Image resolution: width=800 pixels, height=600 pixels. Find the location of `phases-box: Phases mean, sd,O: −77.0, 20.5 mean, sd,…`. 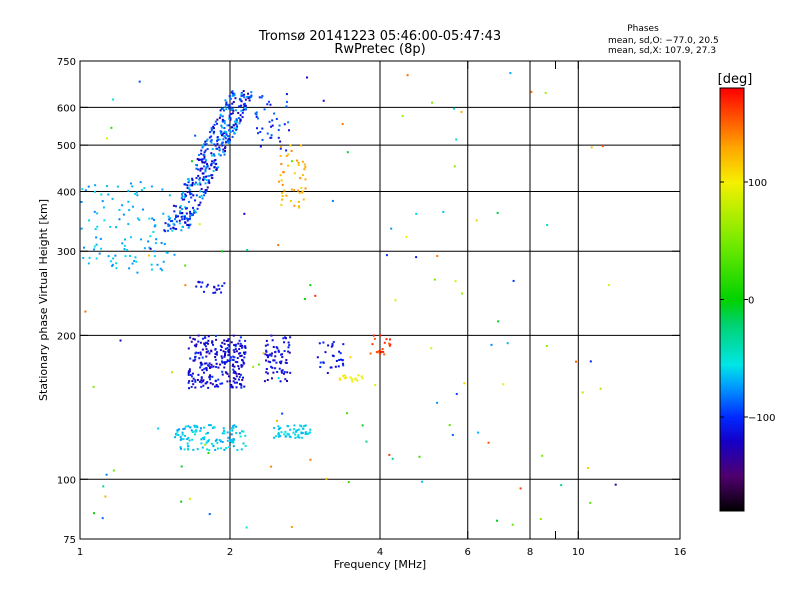

phases-box: Phases mean, sd,O: −77.0, 20.5 mean, sd,… is located at coordinates (663, 40).